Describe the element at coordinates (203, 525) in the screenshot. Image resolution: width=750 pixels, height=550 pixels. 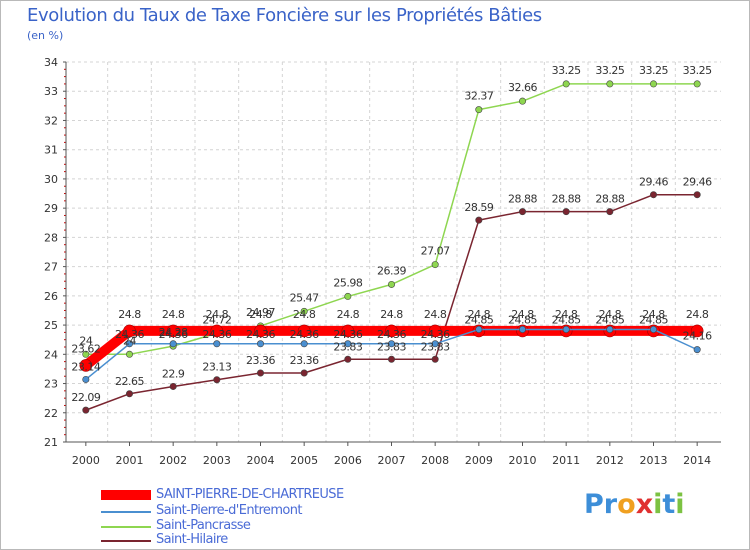
I see `legend-label: Saint-Pancrasse` at that location.